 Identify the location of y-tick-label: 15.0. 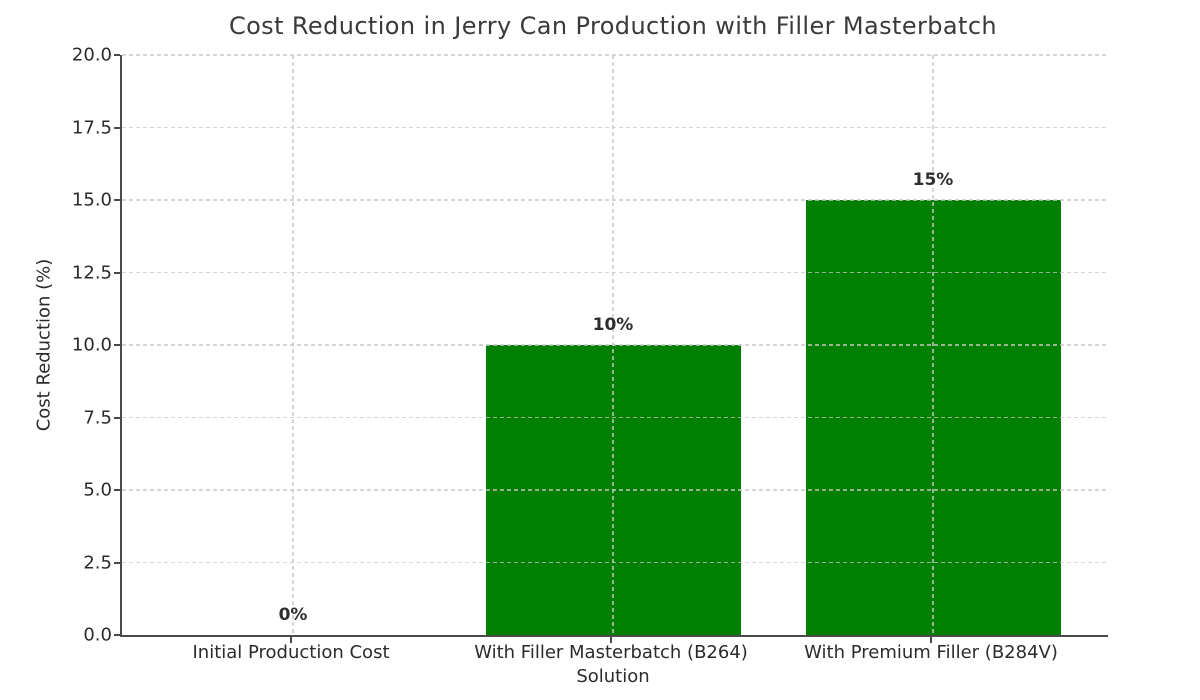
(91, 200).